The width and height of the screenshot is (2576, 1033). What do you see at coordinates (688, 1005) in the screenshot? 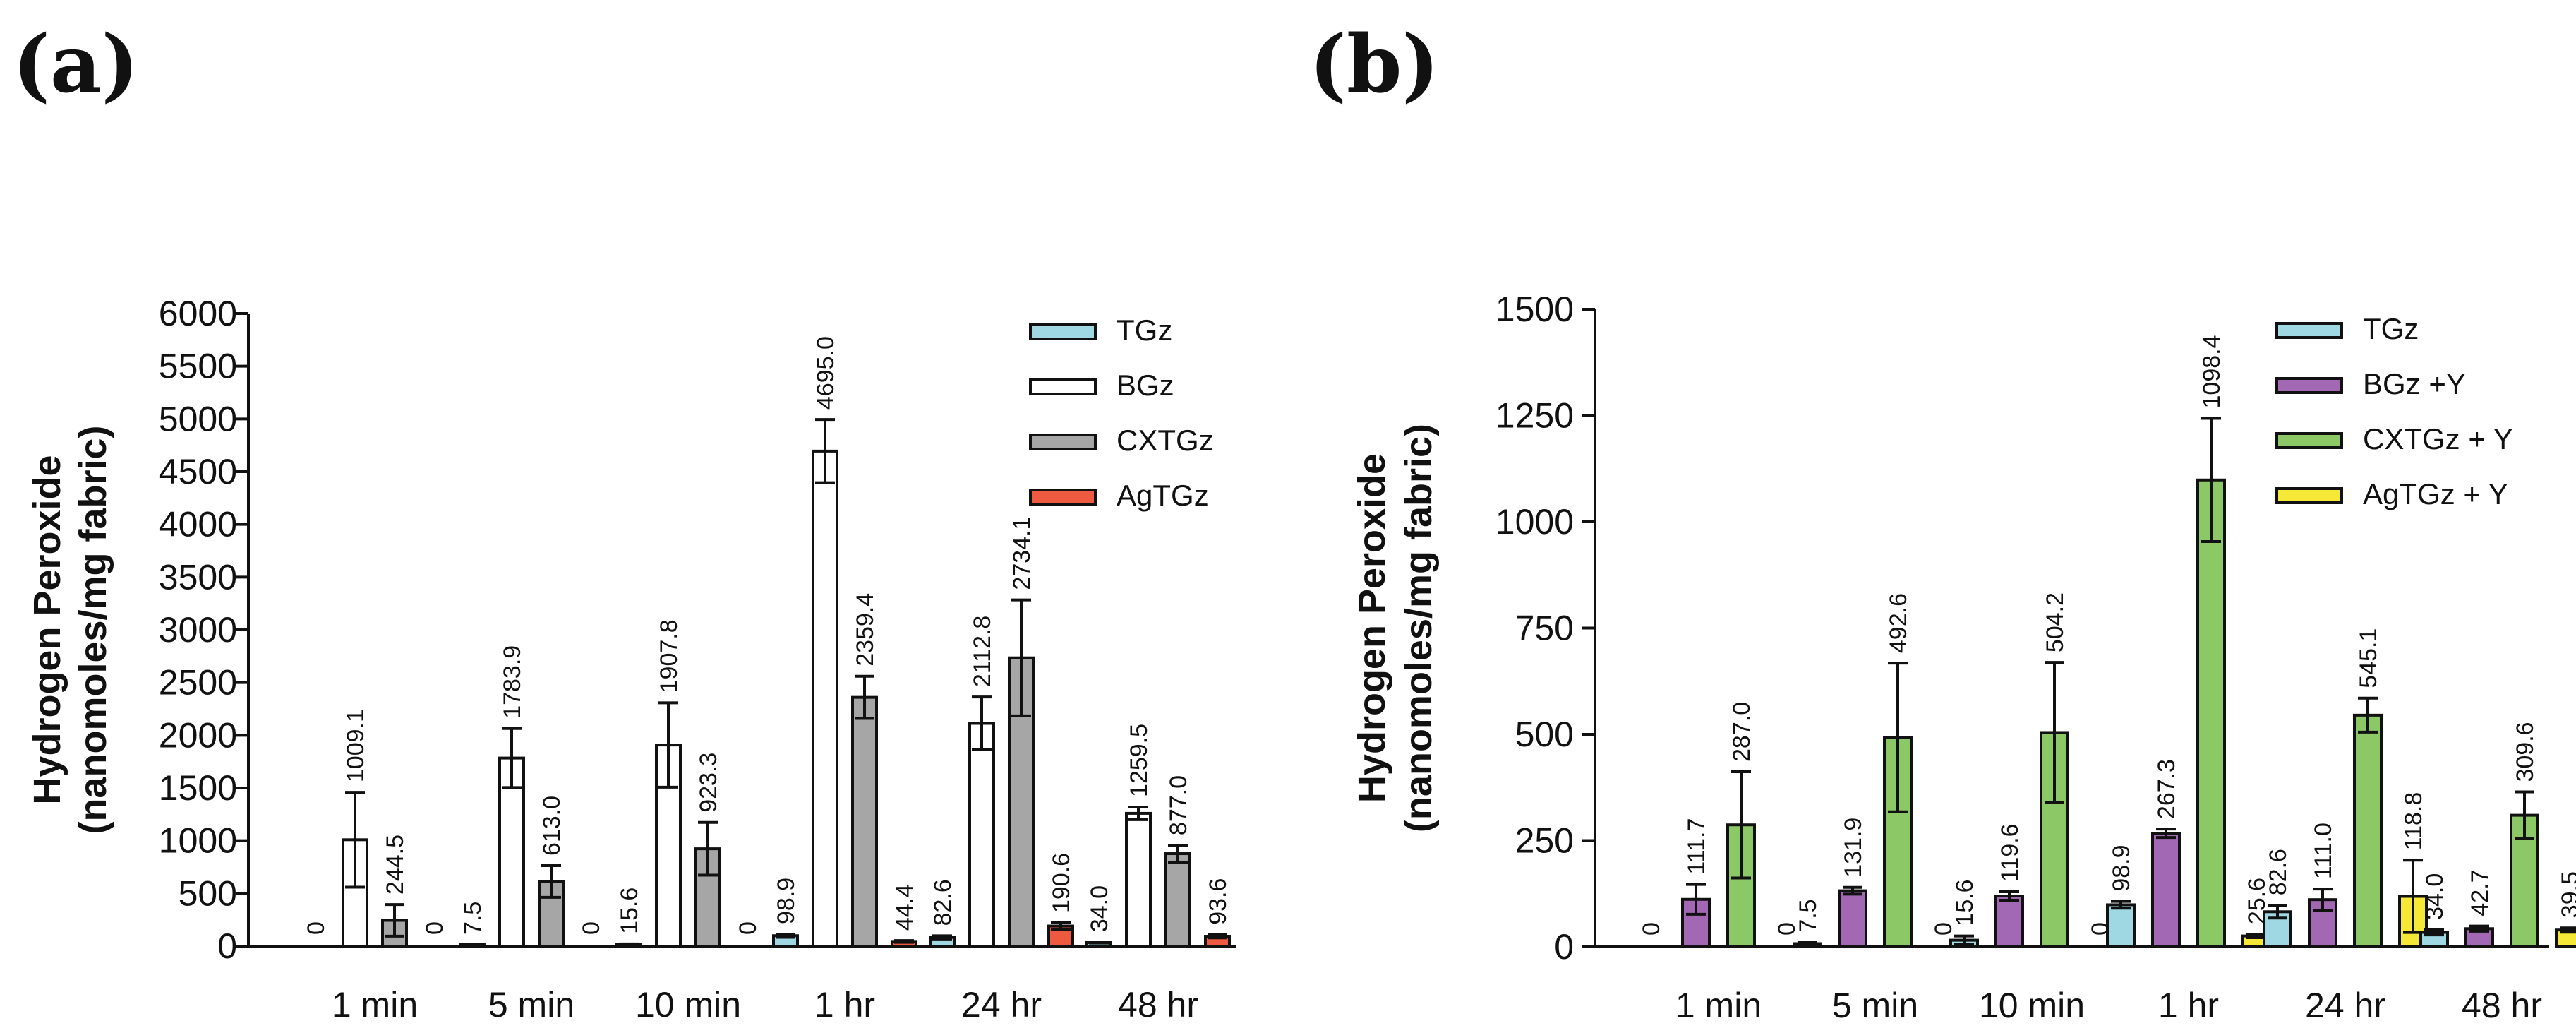
I see `x-tick-label-a: 10 min` at bounding box center [688, 1005].